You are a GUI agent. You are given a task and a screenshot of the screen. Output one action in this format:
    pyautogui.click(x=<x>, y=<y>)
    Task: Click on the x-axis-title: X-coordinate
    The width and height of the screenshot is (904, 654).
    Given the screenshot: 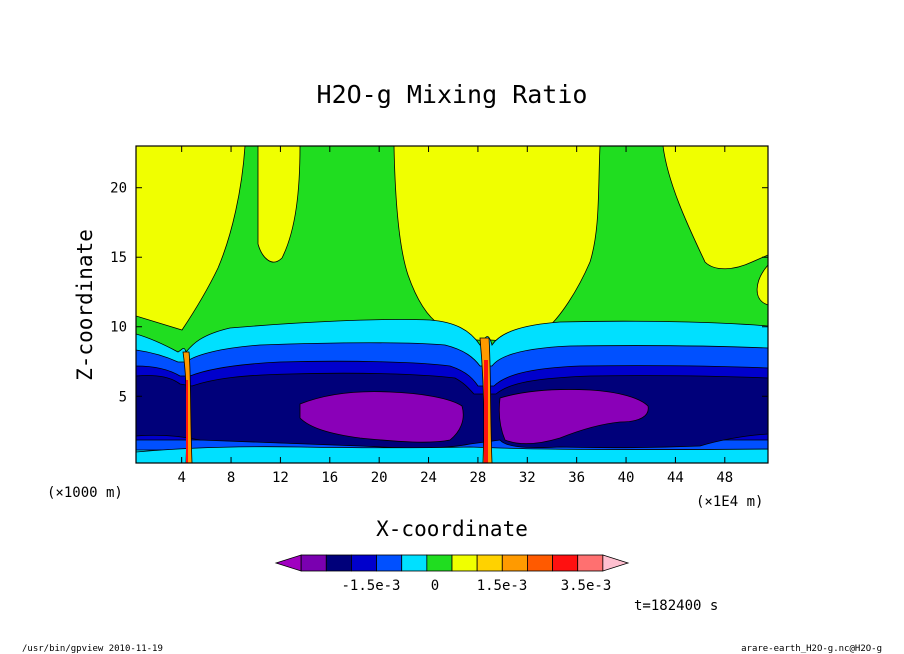 What is the action you would take?
    pyautogui.click(x=452, y=529)
    